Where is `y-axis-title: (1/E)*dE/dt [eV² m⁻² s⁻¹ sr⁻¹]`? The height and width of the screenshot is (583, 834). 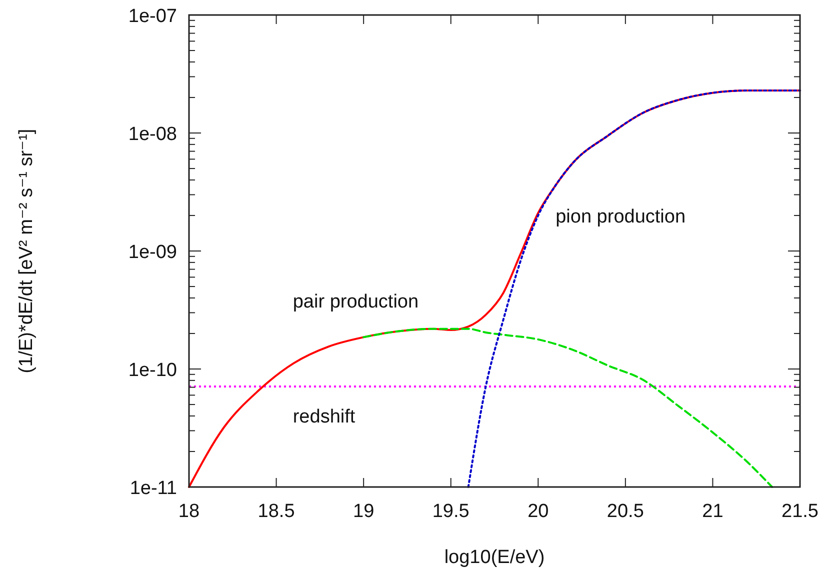
y-axis-title: (1/E)*dE/dt [eV² m⁻² s⁻¹ sr⁻¹] is located at coordinates (26, 251).